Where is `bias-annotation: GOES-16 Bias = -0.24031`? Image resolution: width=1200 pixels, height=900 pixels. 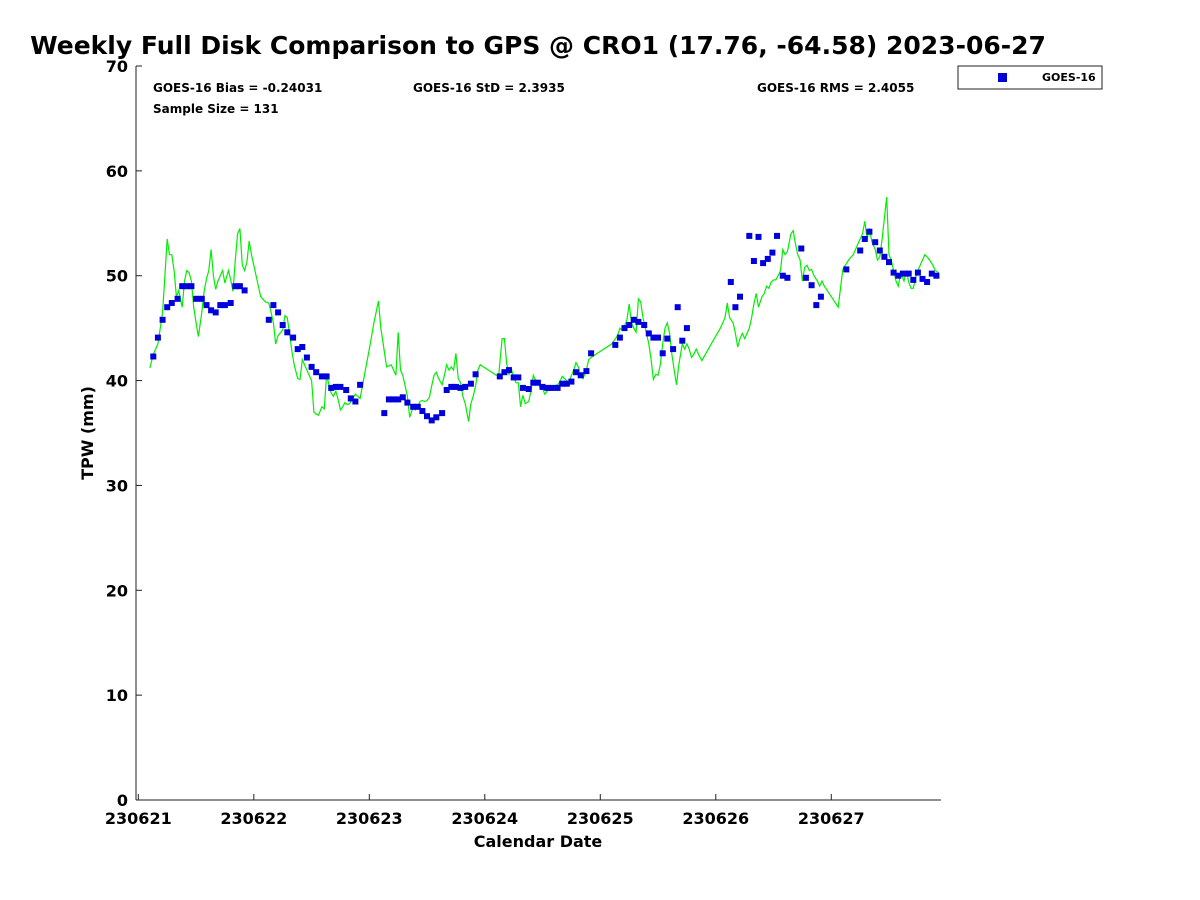
bias-annotation: GOES-16 Bias = -0.24031 is located at coordinates (237, 88).